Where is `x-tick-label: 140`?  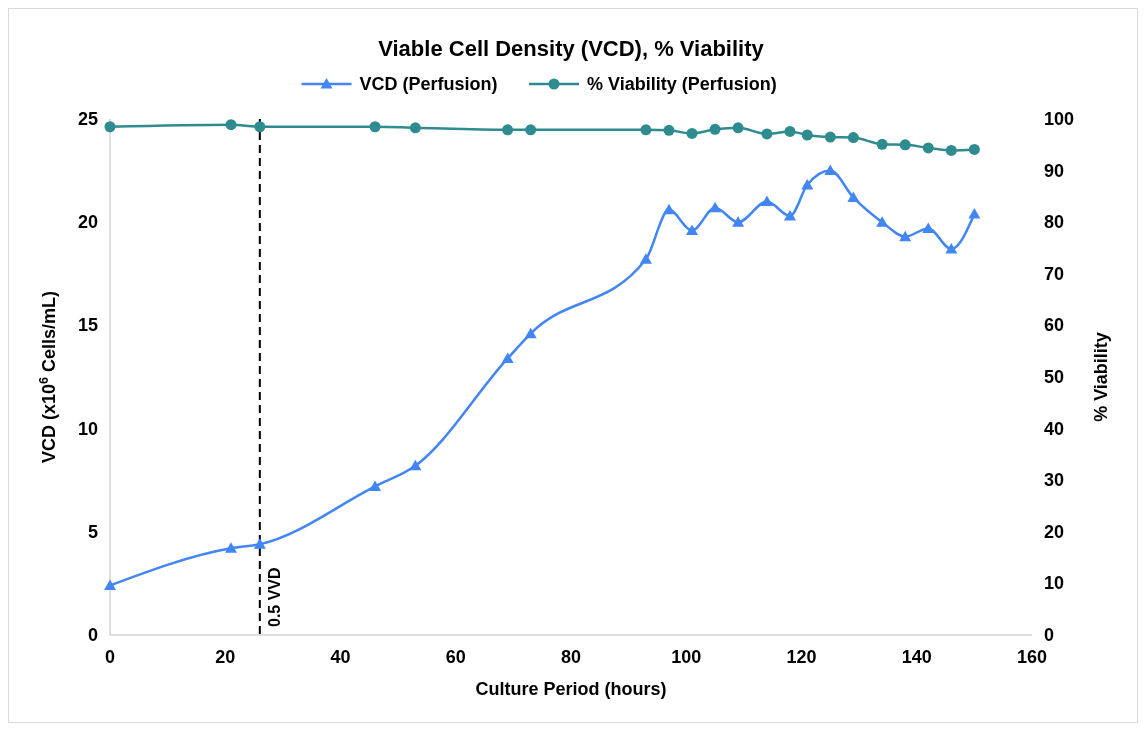
x-tick-label: 140 is located at coordinates (916, 657).